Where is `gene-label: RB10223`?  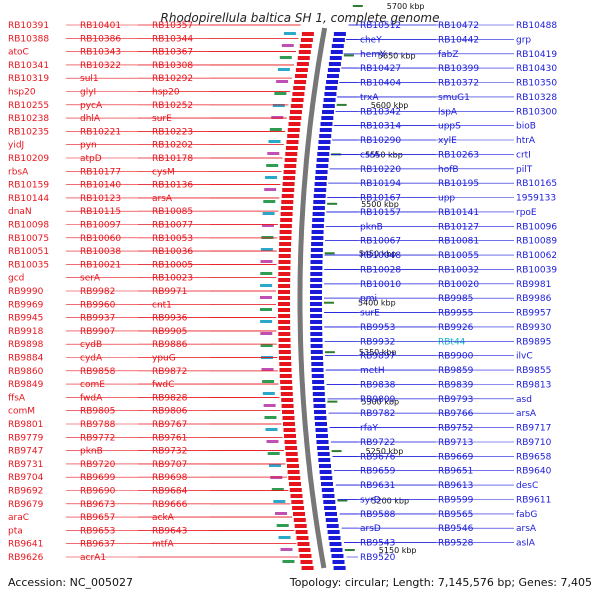
gene-label: RB10223 is located at coordinates (172, 132).